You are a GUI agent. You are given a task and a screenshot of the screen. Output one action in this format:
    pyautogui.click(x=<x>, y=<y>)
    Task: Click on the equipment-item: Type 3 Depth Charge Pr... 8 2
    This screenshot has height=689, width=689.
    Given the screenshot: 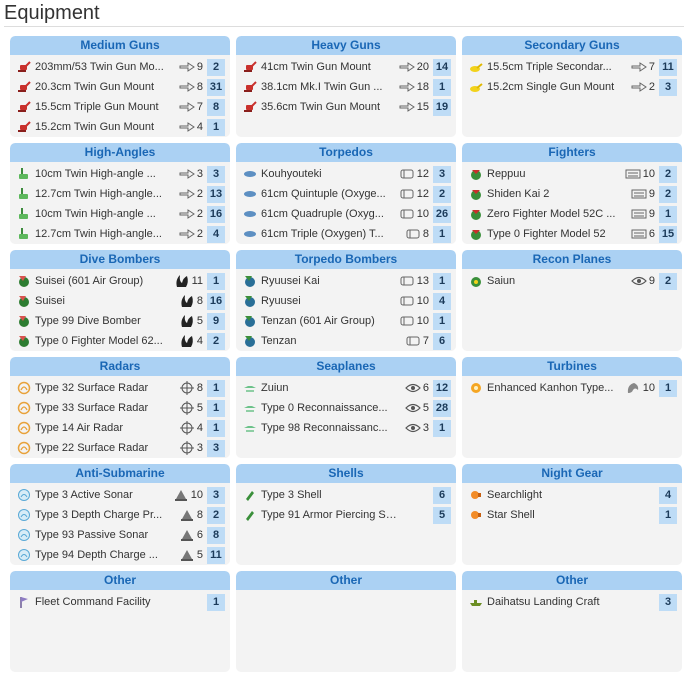 What is the action you would take?
    pyautogui.click(x=120, y=515)
    